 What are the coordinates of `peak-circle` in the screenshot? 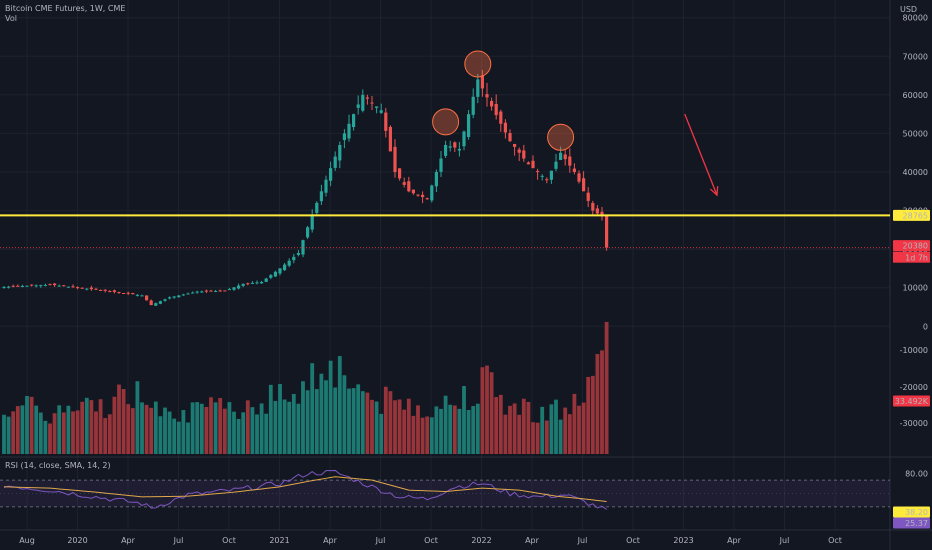 It's located at (446, 122).